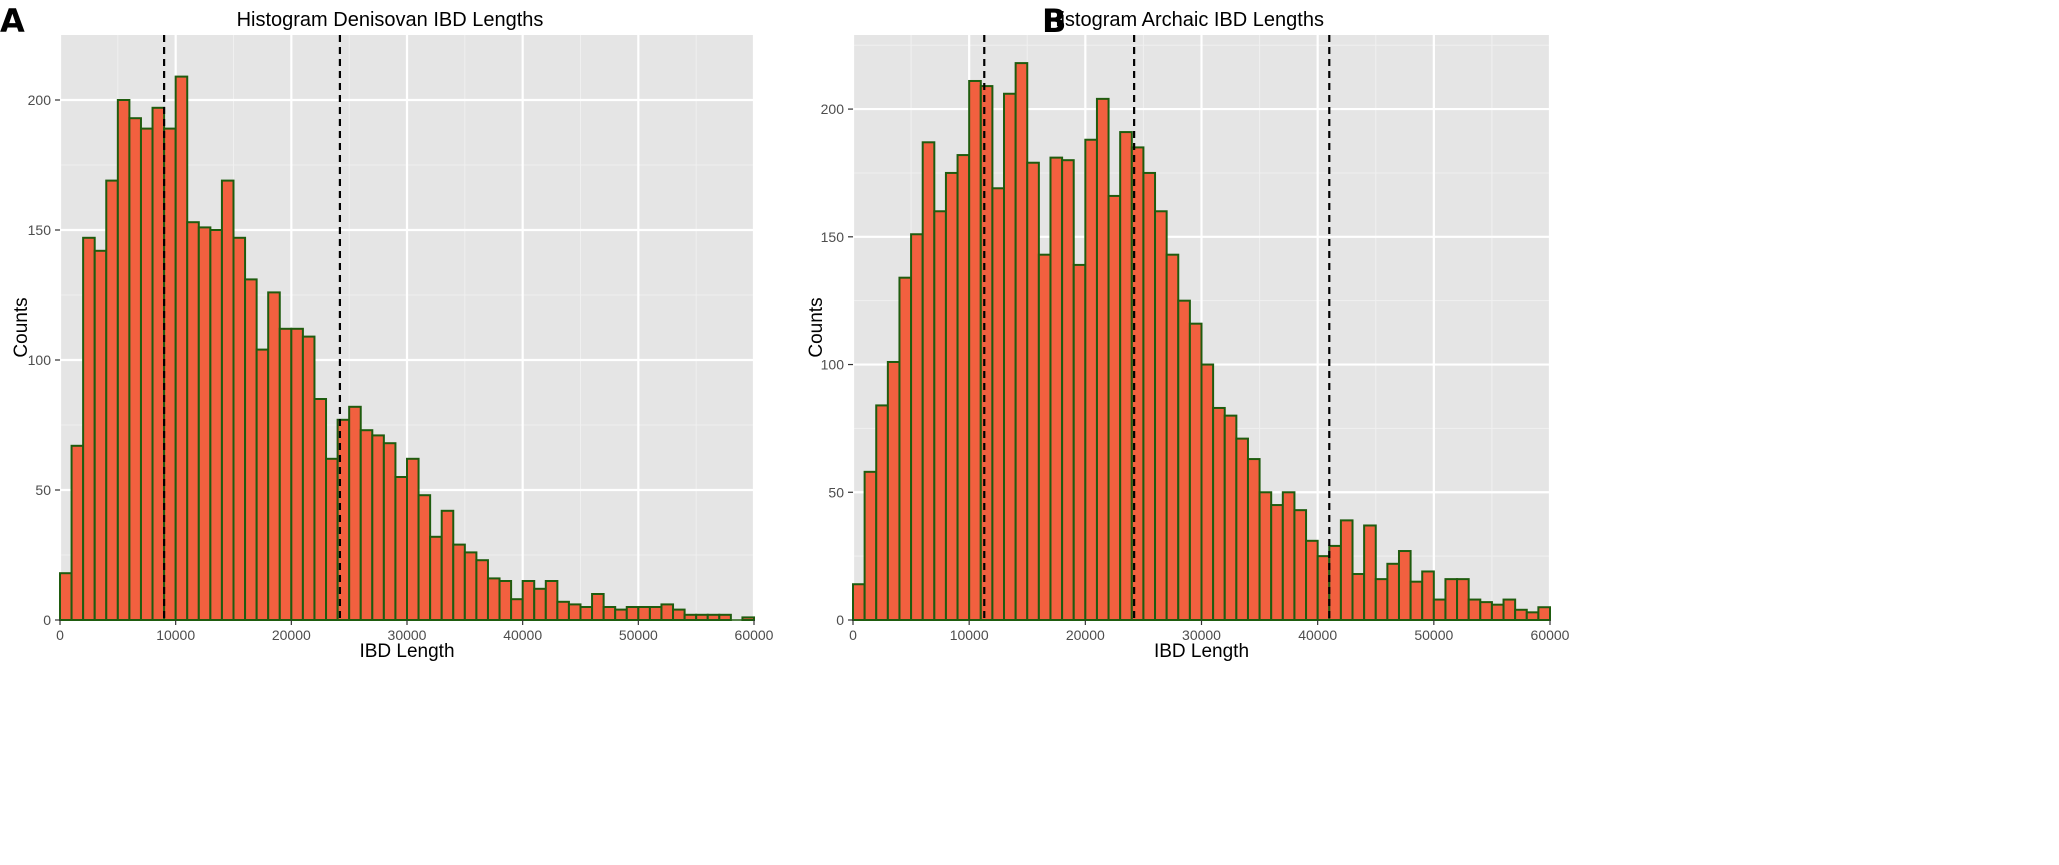  I want to click on y-tick-label: 50, so click(43, 490).